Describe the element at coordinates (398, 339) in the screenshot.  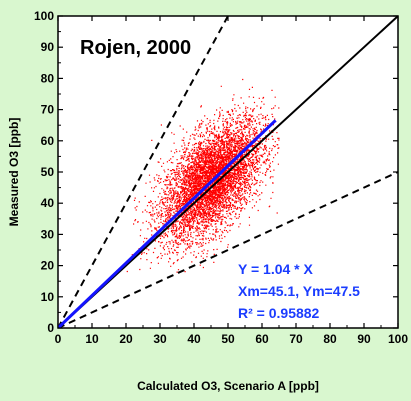
I see `x-tick-label: 100` at that location.